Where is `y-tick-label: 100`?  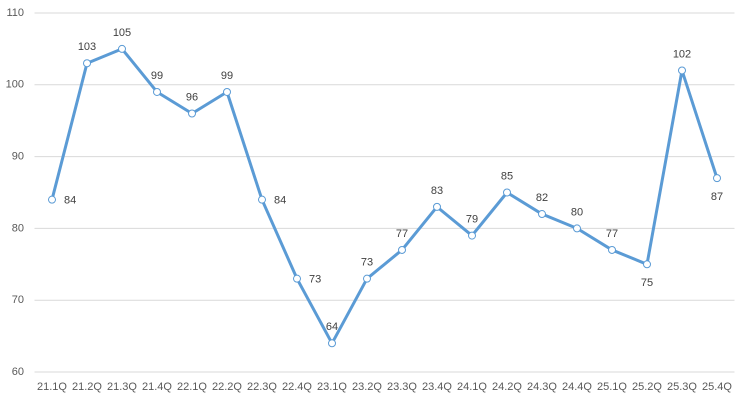 y-tick-label: 100 is located at coordinates (15, 85).